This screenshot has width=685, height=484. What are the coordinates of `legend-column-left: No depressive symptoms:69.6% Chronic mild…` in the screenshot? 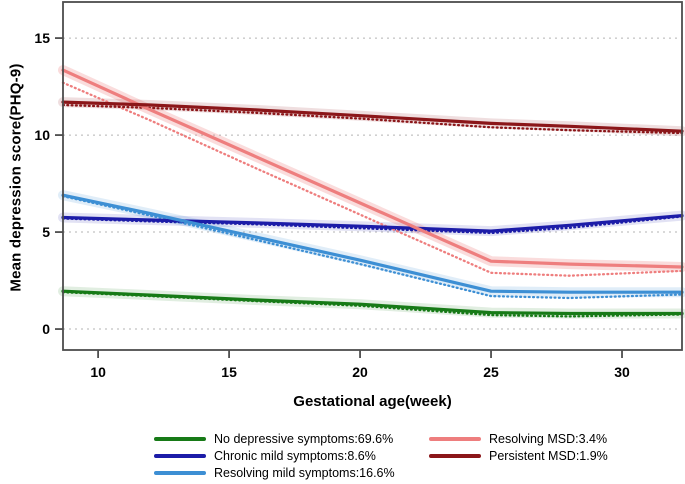 It's located at (274, 455).